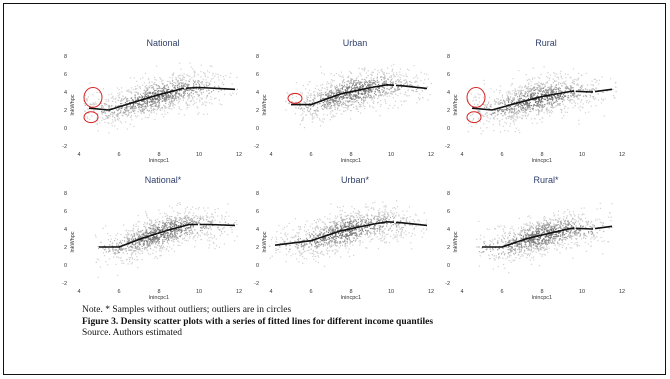 The image size is (670, 379). I want to click on x-tick-label: 6, so click(118, 292).